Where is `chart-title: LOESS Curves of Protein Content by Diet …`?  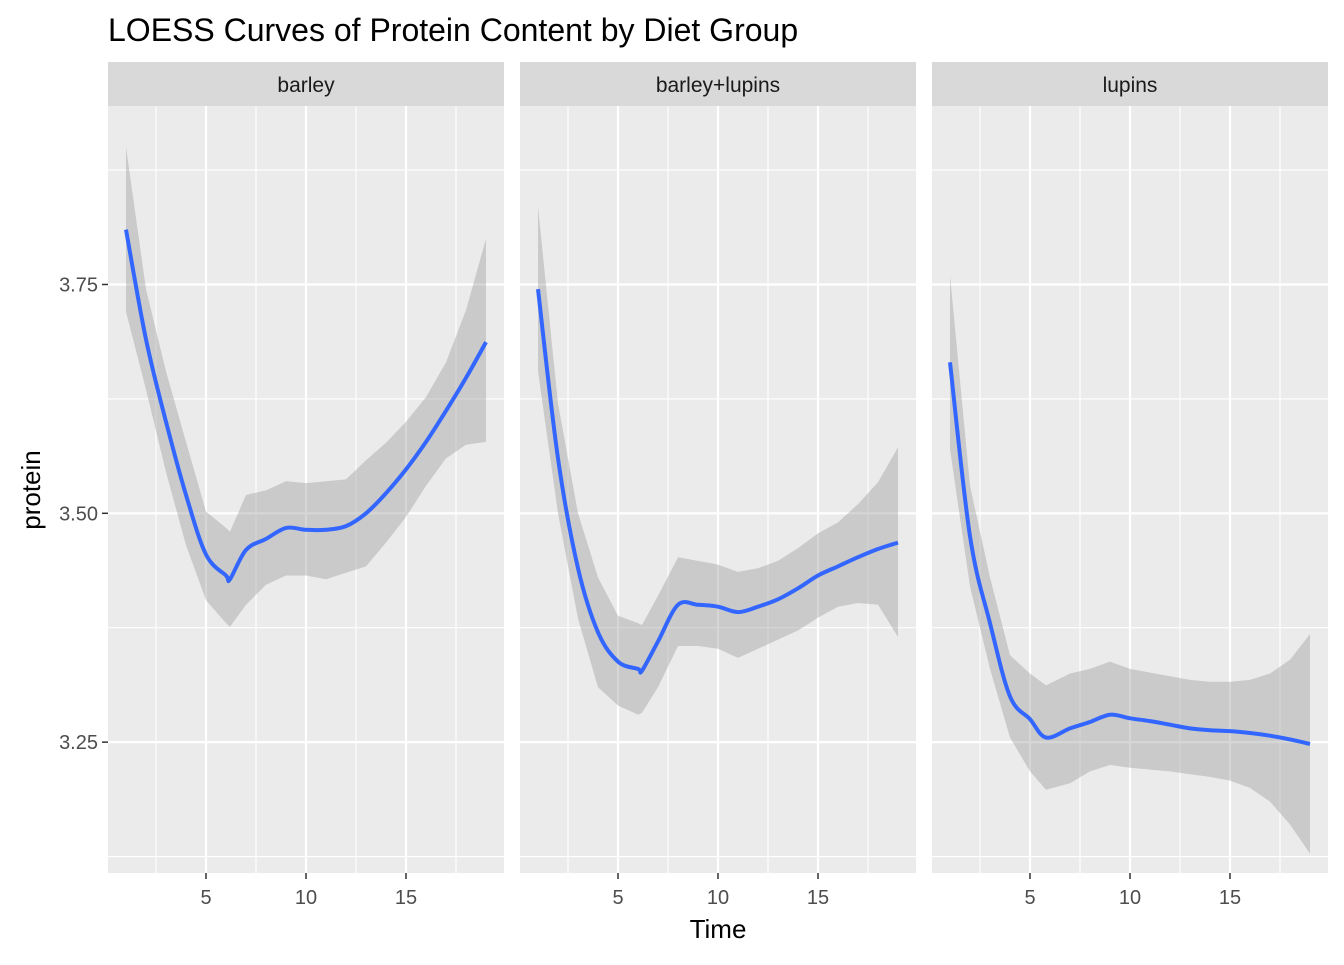 chart-title: LOESS Curves of Protein Content by Diet … is located at coordinates (453, 30).